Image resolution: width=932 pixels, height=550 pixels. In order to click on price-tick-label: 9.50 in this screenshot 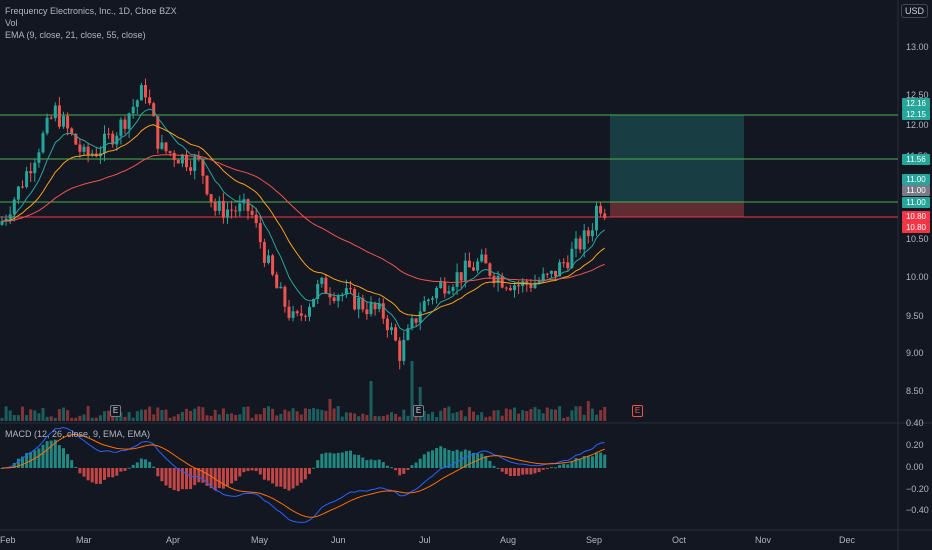, I will do `click(915, 316)`.